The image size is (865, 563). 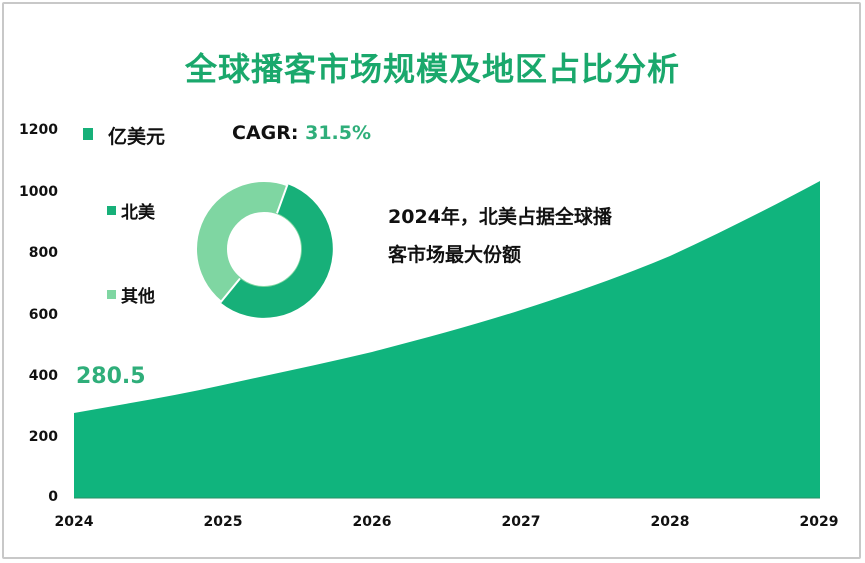 I want to click on region-note: 2024年，北美占据全球播 客市场最大份额, so click(x=500, y=236).